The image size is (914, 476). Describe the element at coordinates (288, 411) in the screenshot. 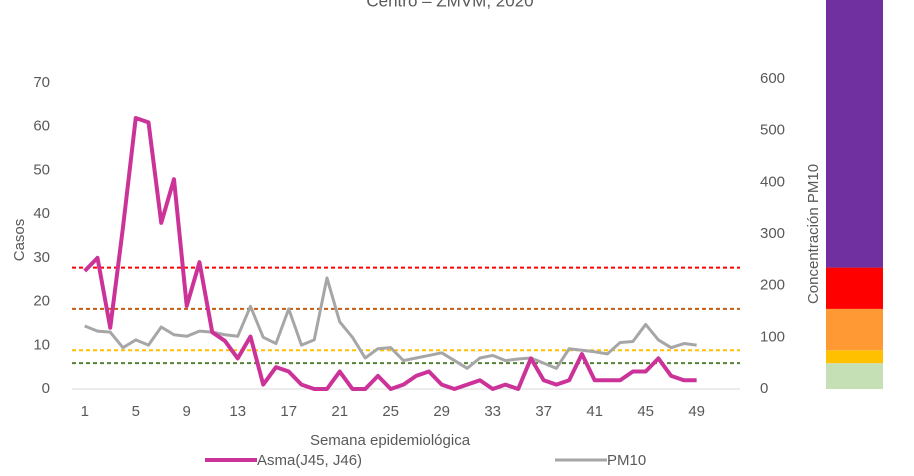

I see `x-tick-label: 17` at that location.